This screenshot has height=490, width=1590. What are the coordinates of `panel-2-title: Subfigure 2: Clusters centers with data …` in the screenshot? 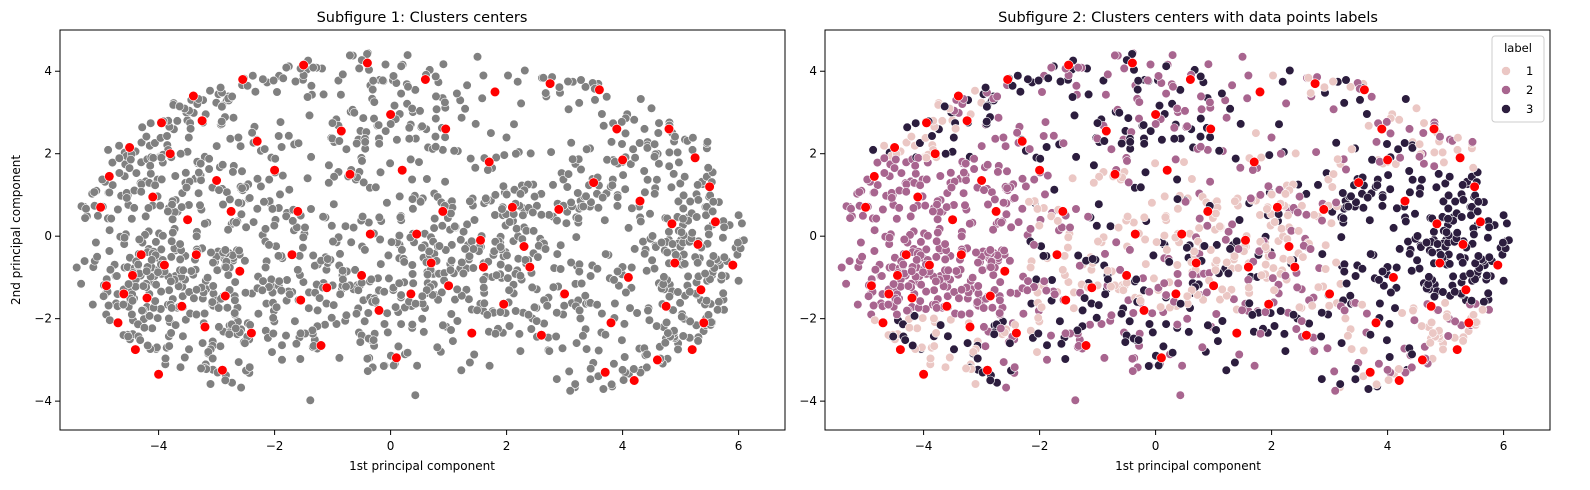 It's located at (1188, 18).